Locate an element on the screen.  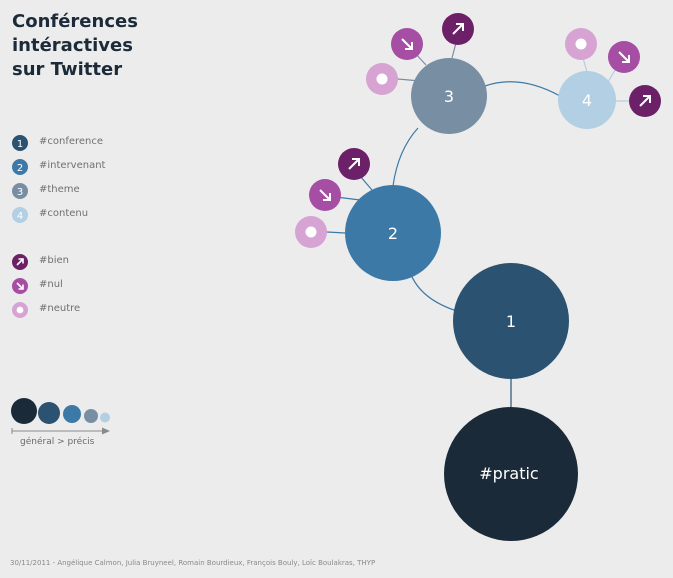
scale-arrowhead is located at coordinates (106, 431).